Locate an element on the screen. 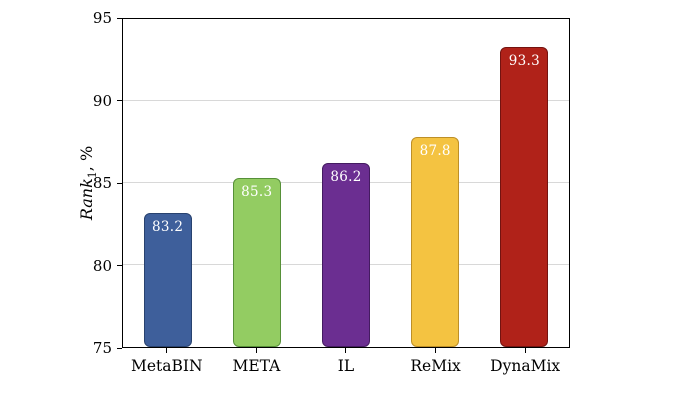 Image resolution: width=683 pixels, height=407 pixels. y-tick-label: 95 is located at coordinates (102, 18).